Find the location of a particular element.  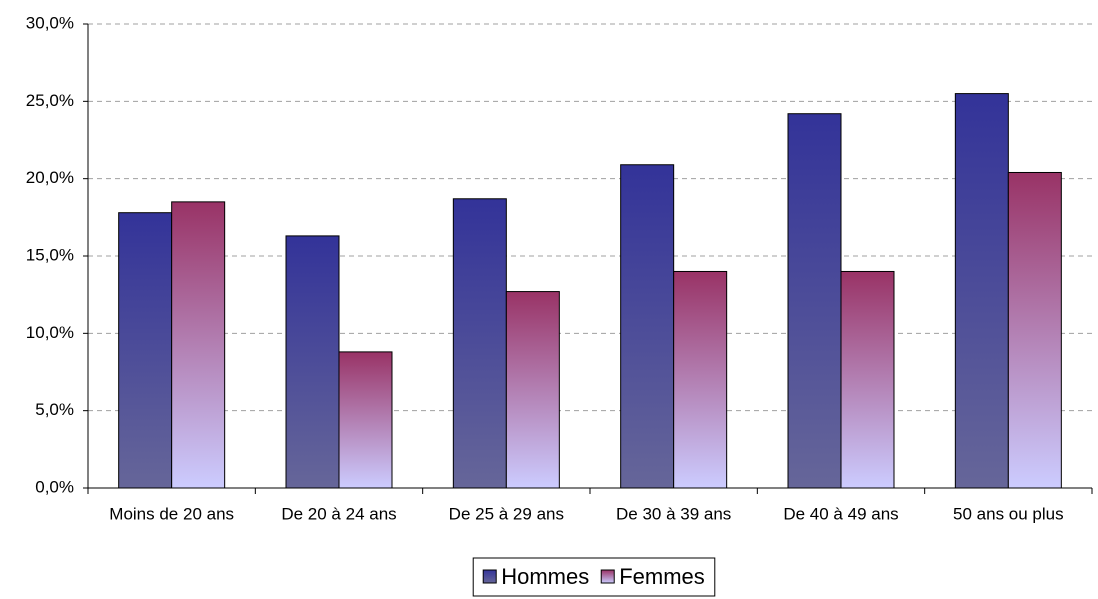

y-tick-label: 10,0% is located at coordinates (50, 332).